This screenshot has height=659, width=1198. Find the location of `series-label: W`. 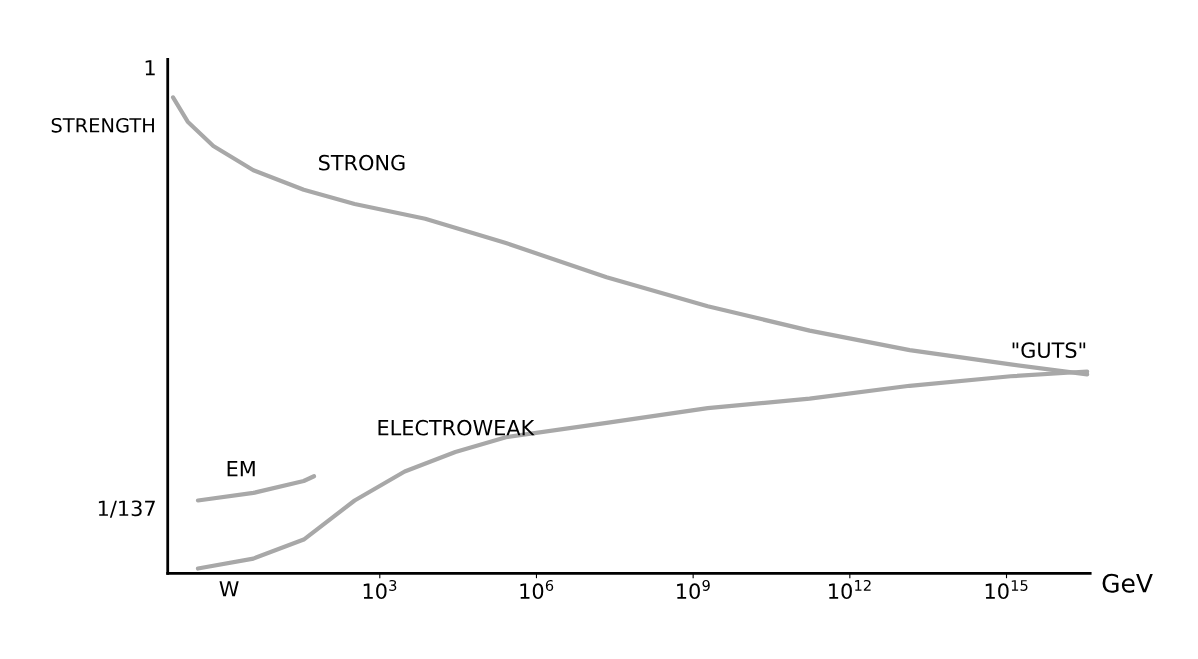

series-label: W is located at coordinates (229, 589).